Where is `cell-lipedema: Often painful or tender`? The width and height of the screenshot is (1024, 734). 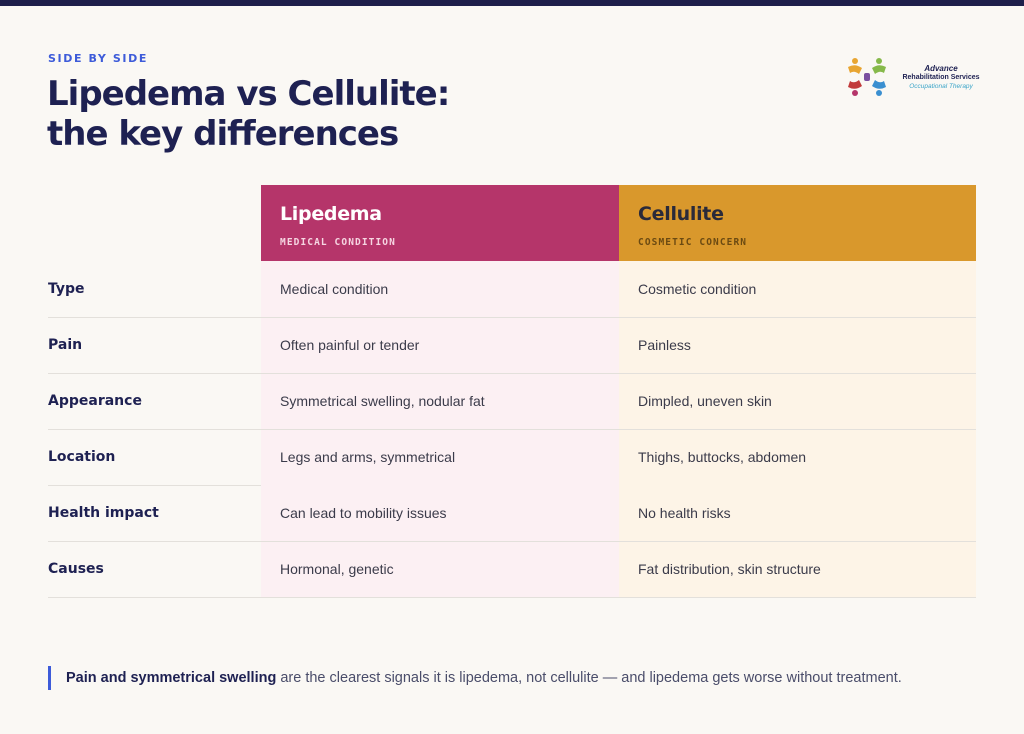
cell-lipedema: Often painful or tender is located at coordinates (350, 345).